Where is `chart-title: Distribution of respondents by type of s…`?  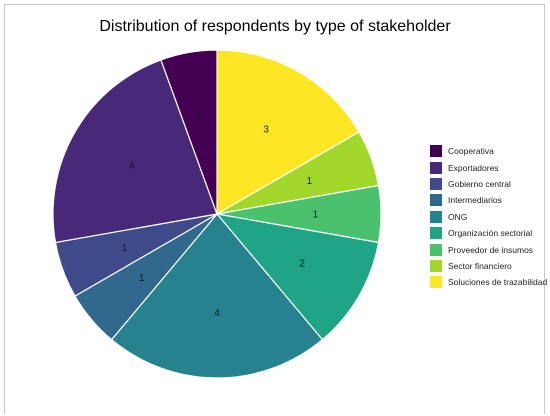
chart-title: Distribution of respondents by type of s… is located at coordinates (275, 26).